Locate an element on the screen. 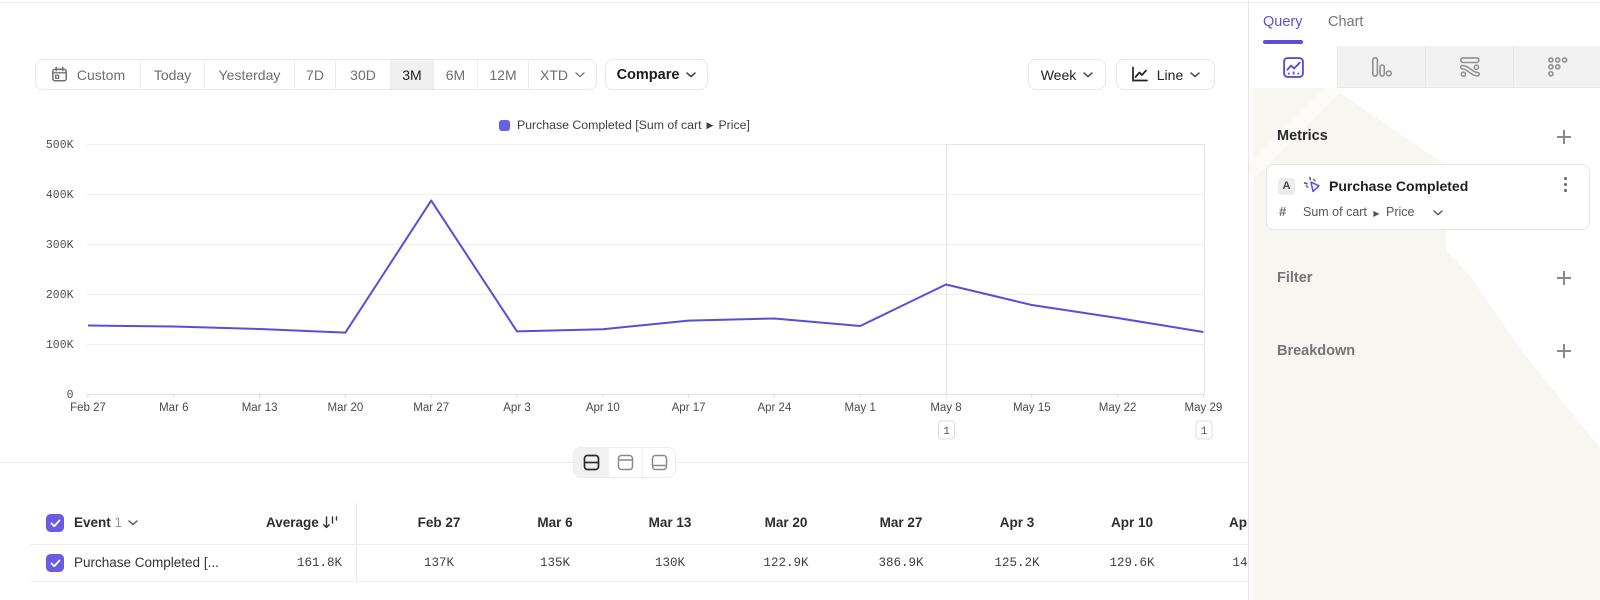 The image size is (1600, 600). svg-text: Feb 27 is located at coordinates (88, 408).